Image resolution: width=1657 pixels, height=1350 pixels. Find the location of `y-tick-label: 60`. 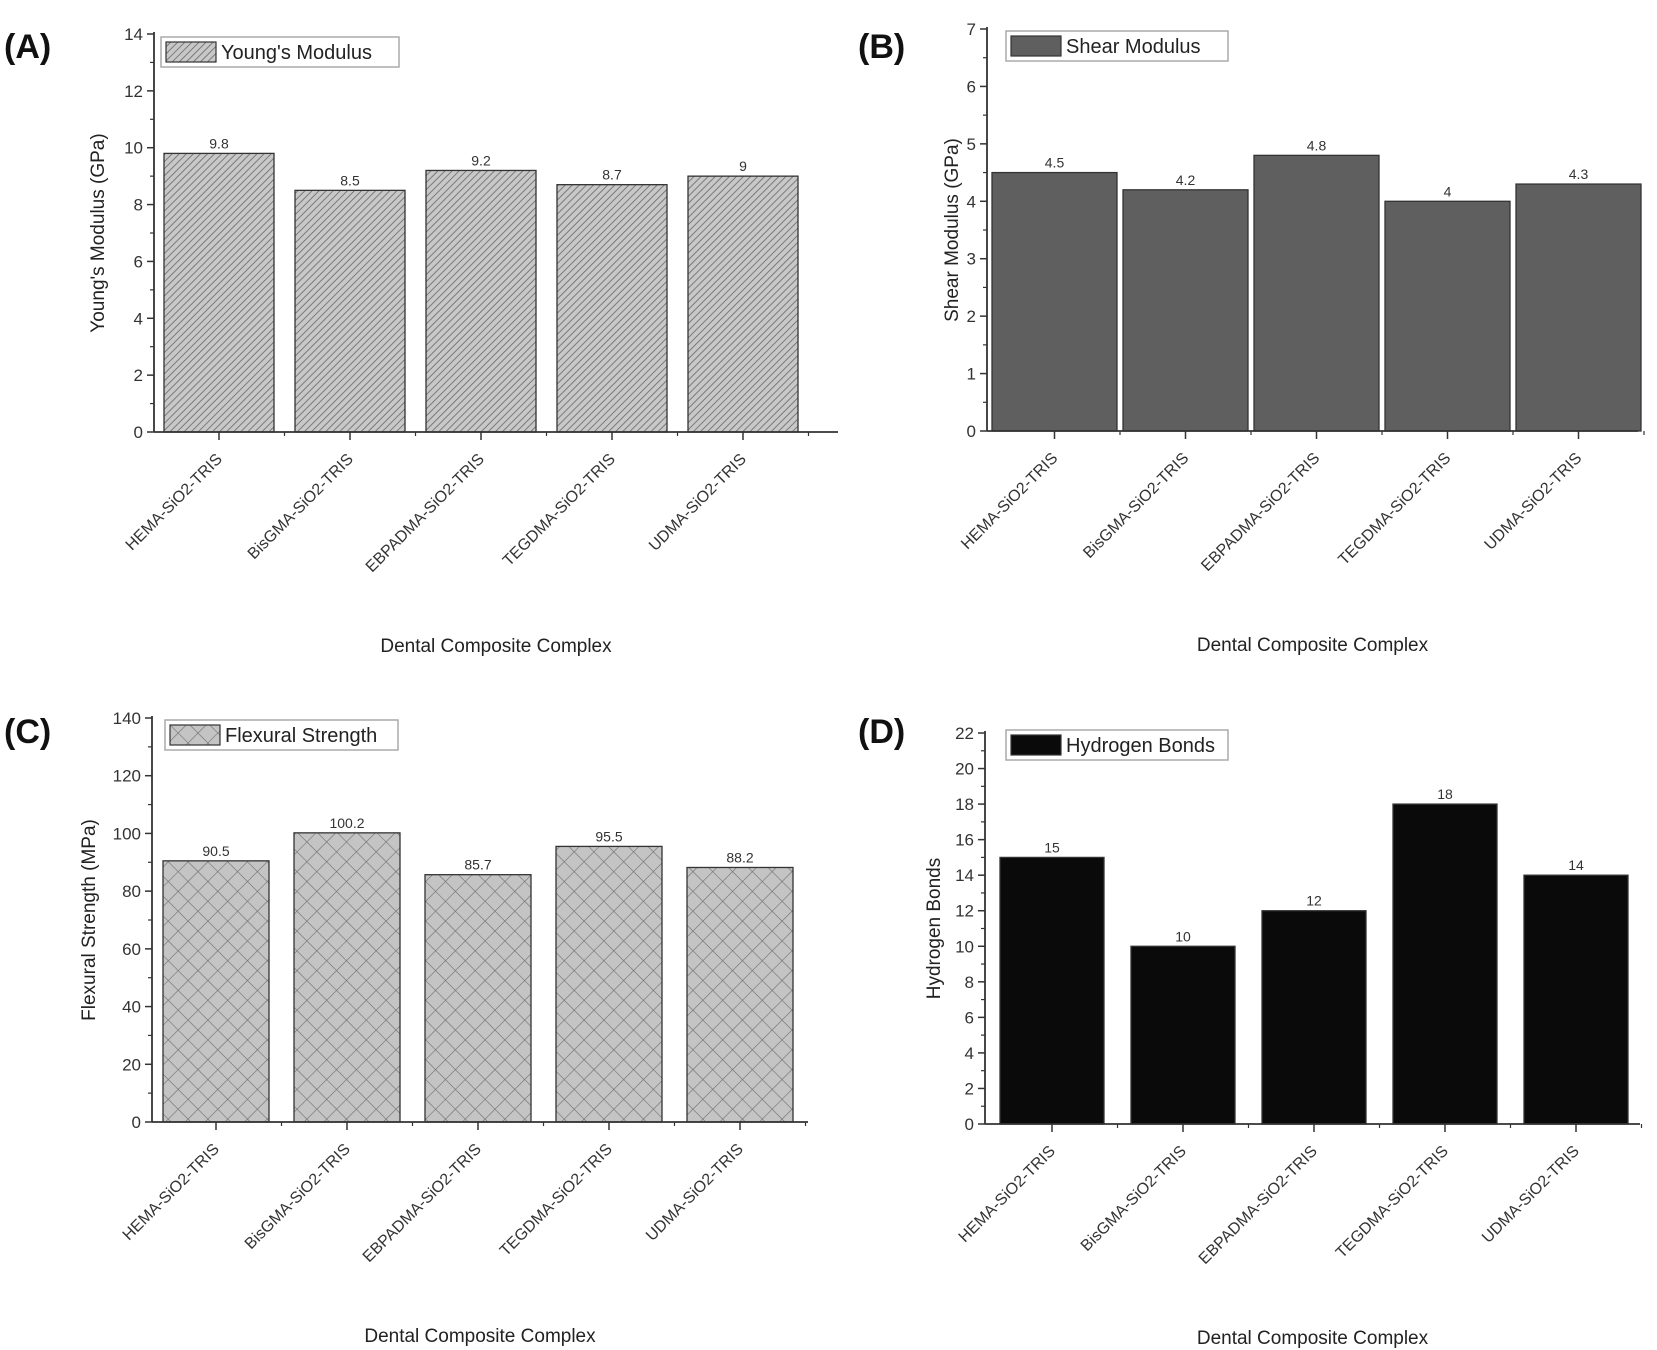

y-tick-label: 60 is located at coordinates (131, 949).